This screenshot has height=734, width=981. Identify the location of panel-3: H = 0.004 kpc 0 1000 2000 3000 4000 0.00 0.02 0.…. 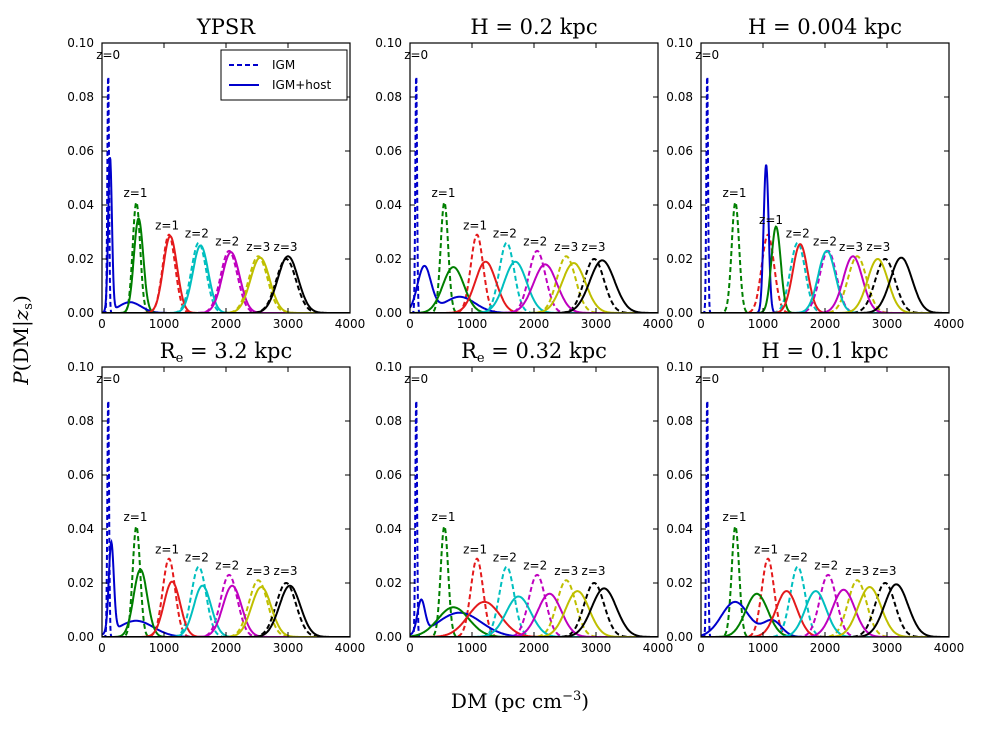
(815, 173).